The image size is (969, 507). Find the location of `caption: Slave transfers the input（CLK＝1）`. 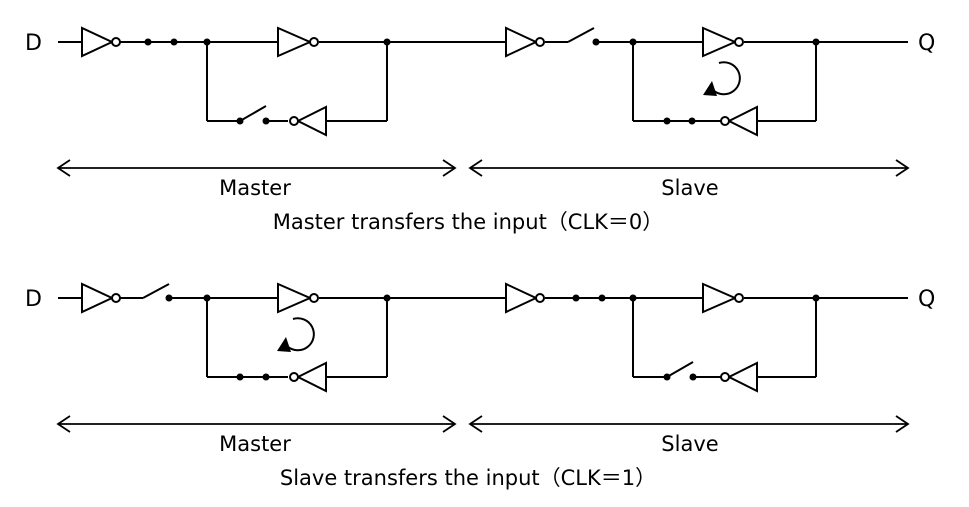

caption: Slave transfers the input（CLK＝1） is located at coordinates (468, 478).